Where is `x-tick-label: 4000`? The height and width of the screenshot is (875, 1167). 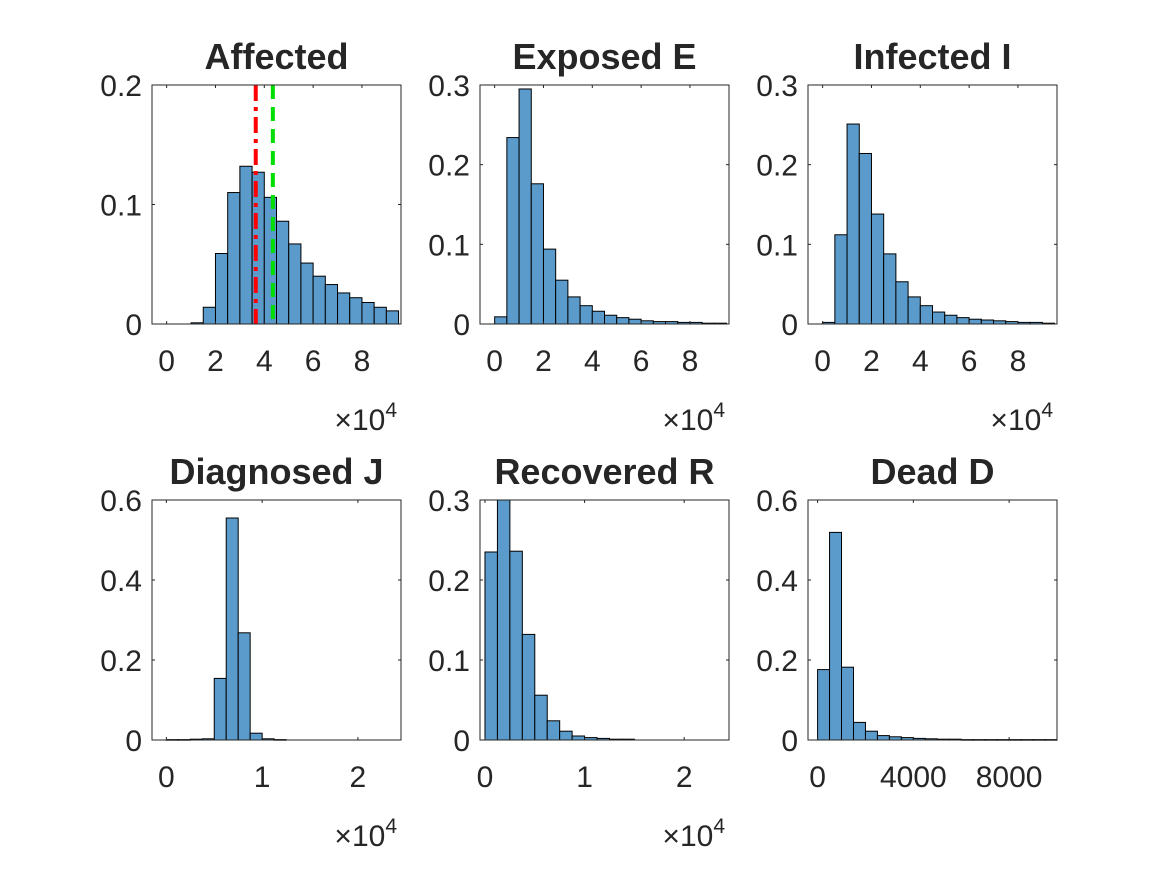 x-tick-label: 4000 is located at coordinates (913, 777).